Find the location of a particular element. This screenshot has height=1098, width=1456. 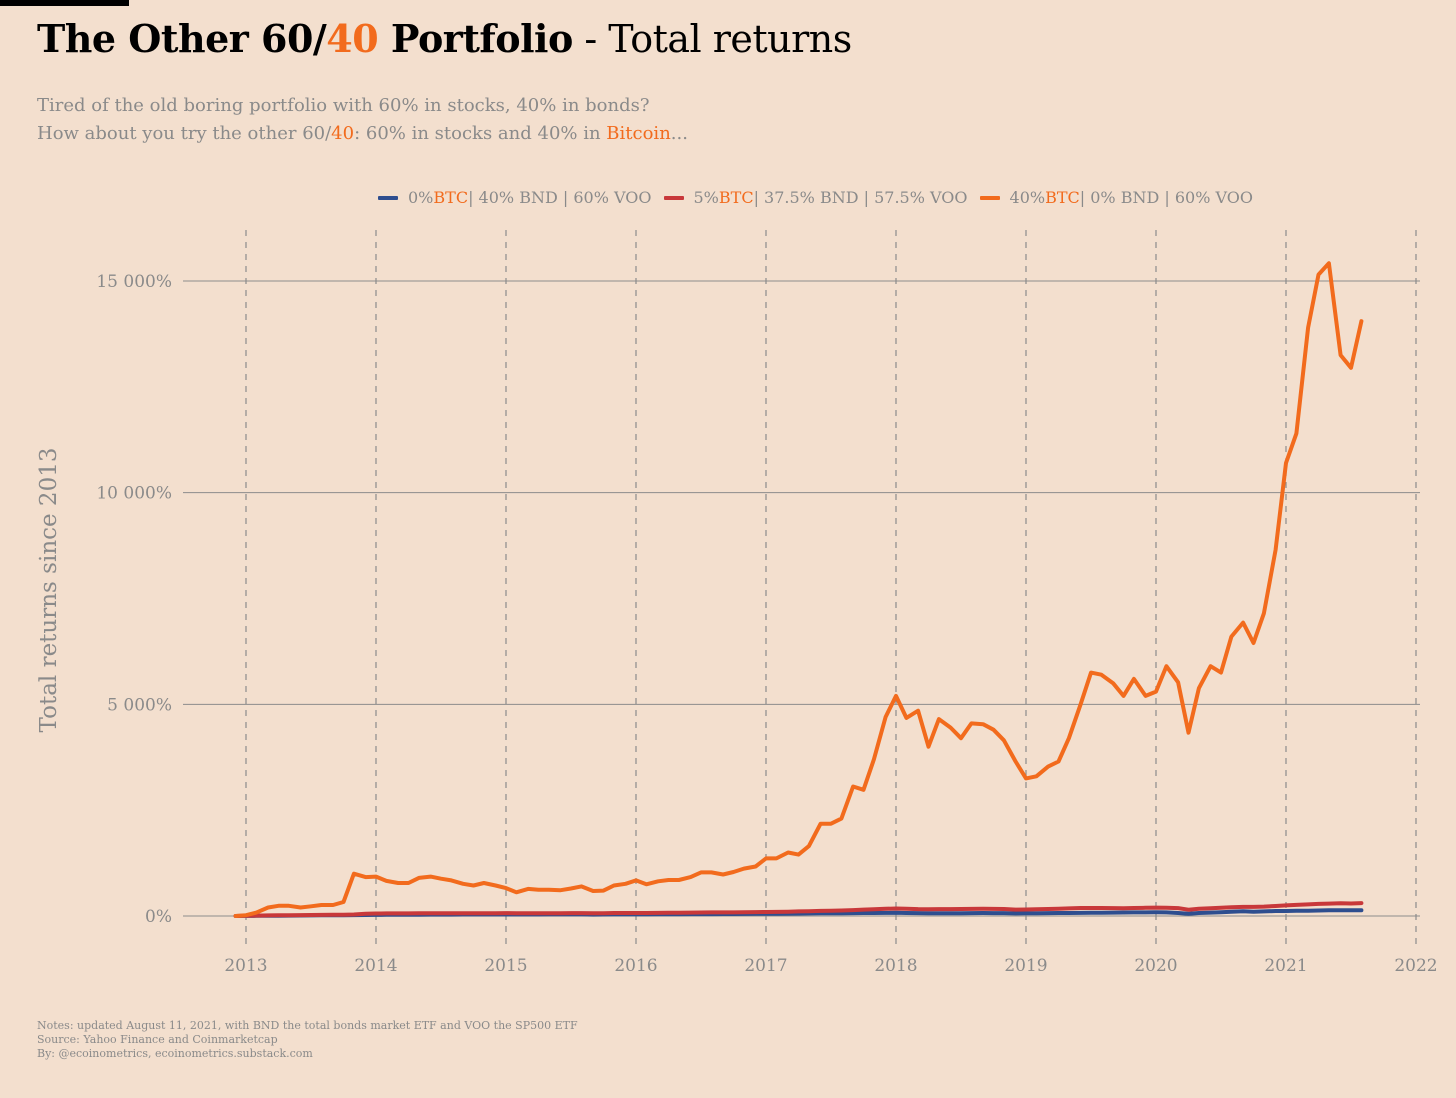

legend-swatch-40-btc is located at coordinates (989, 197).